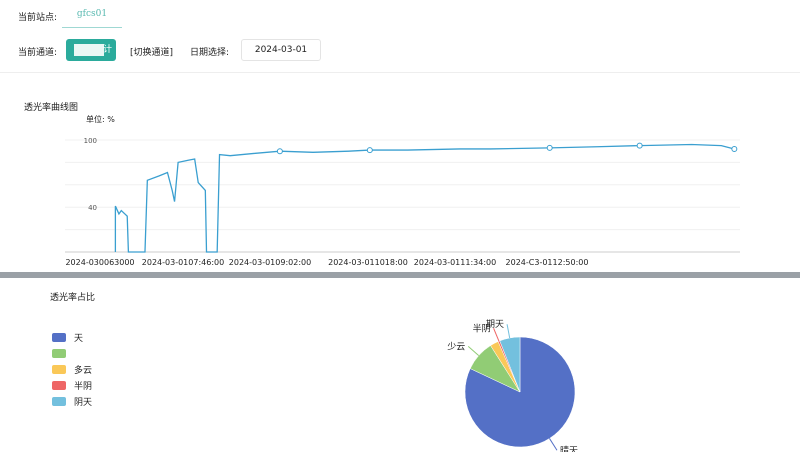  Describe the element at coordinates (72, 385) in the screenshot. I see `legend-item: 半阴` at that location.